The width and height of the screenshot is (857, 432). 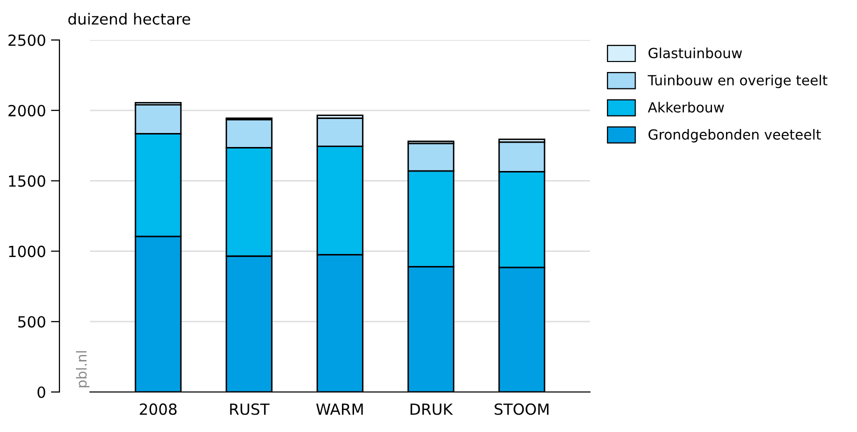 I want to click on x-tick-label: DRUK, so click(x=432, y=409).